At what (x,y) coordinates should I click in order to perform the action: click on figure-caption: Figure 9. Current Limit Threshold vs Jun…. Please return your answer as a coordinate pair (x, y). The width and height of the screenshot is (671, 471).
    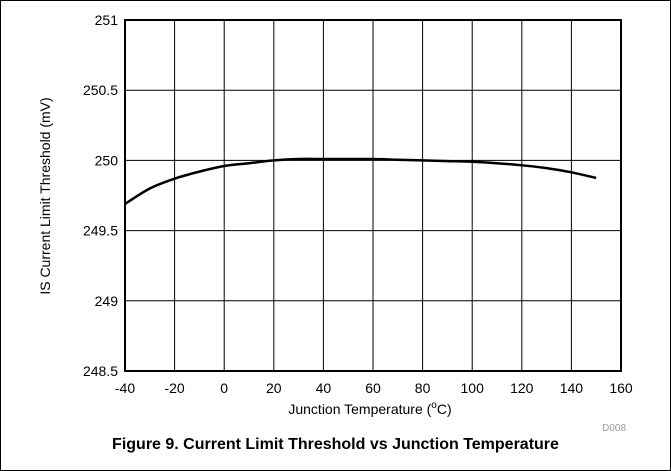
    Looking at the image, I should click on (335, 444).